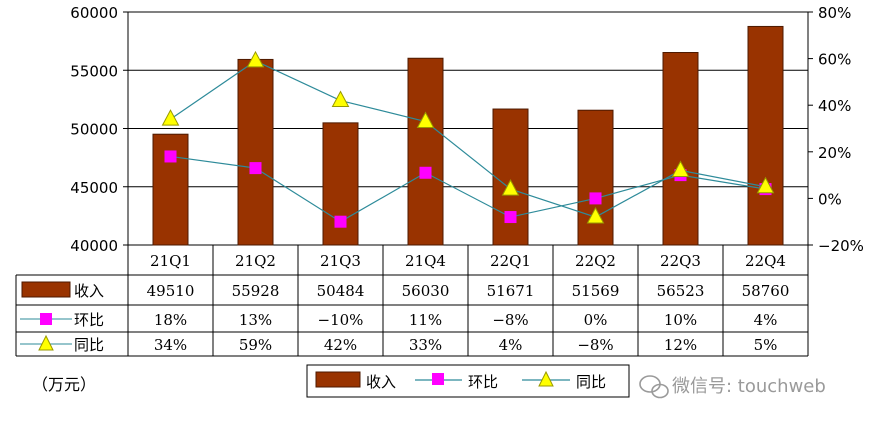  What do you see at coordinates (830, 199) in the screenshot?
I see `right-tick-label: 0%` at bounding box center [830, 199].